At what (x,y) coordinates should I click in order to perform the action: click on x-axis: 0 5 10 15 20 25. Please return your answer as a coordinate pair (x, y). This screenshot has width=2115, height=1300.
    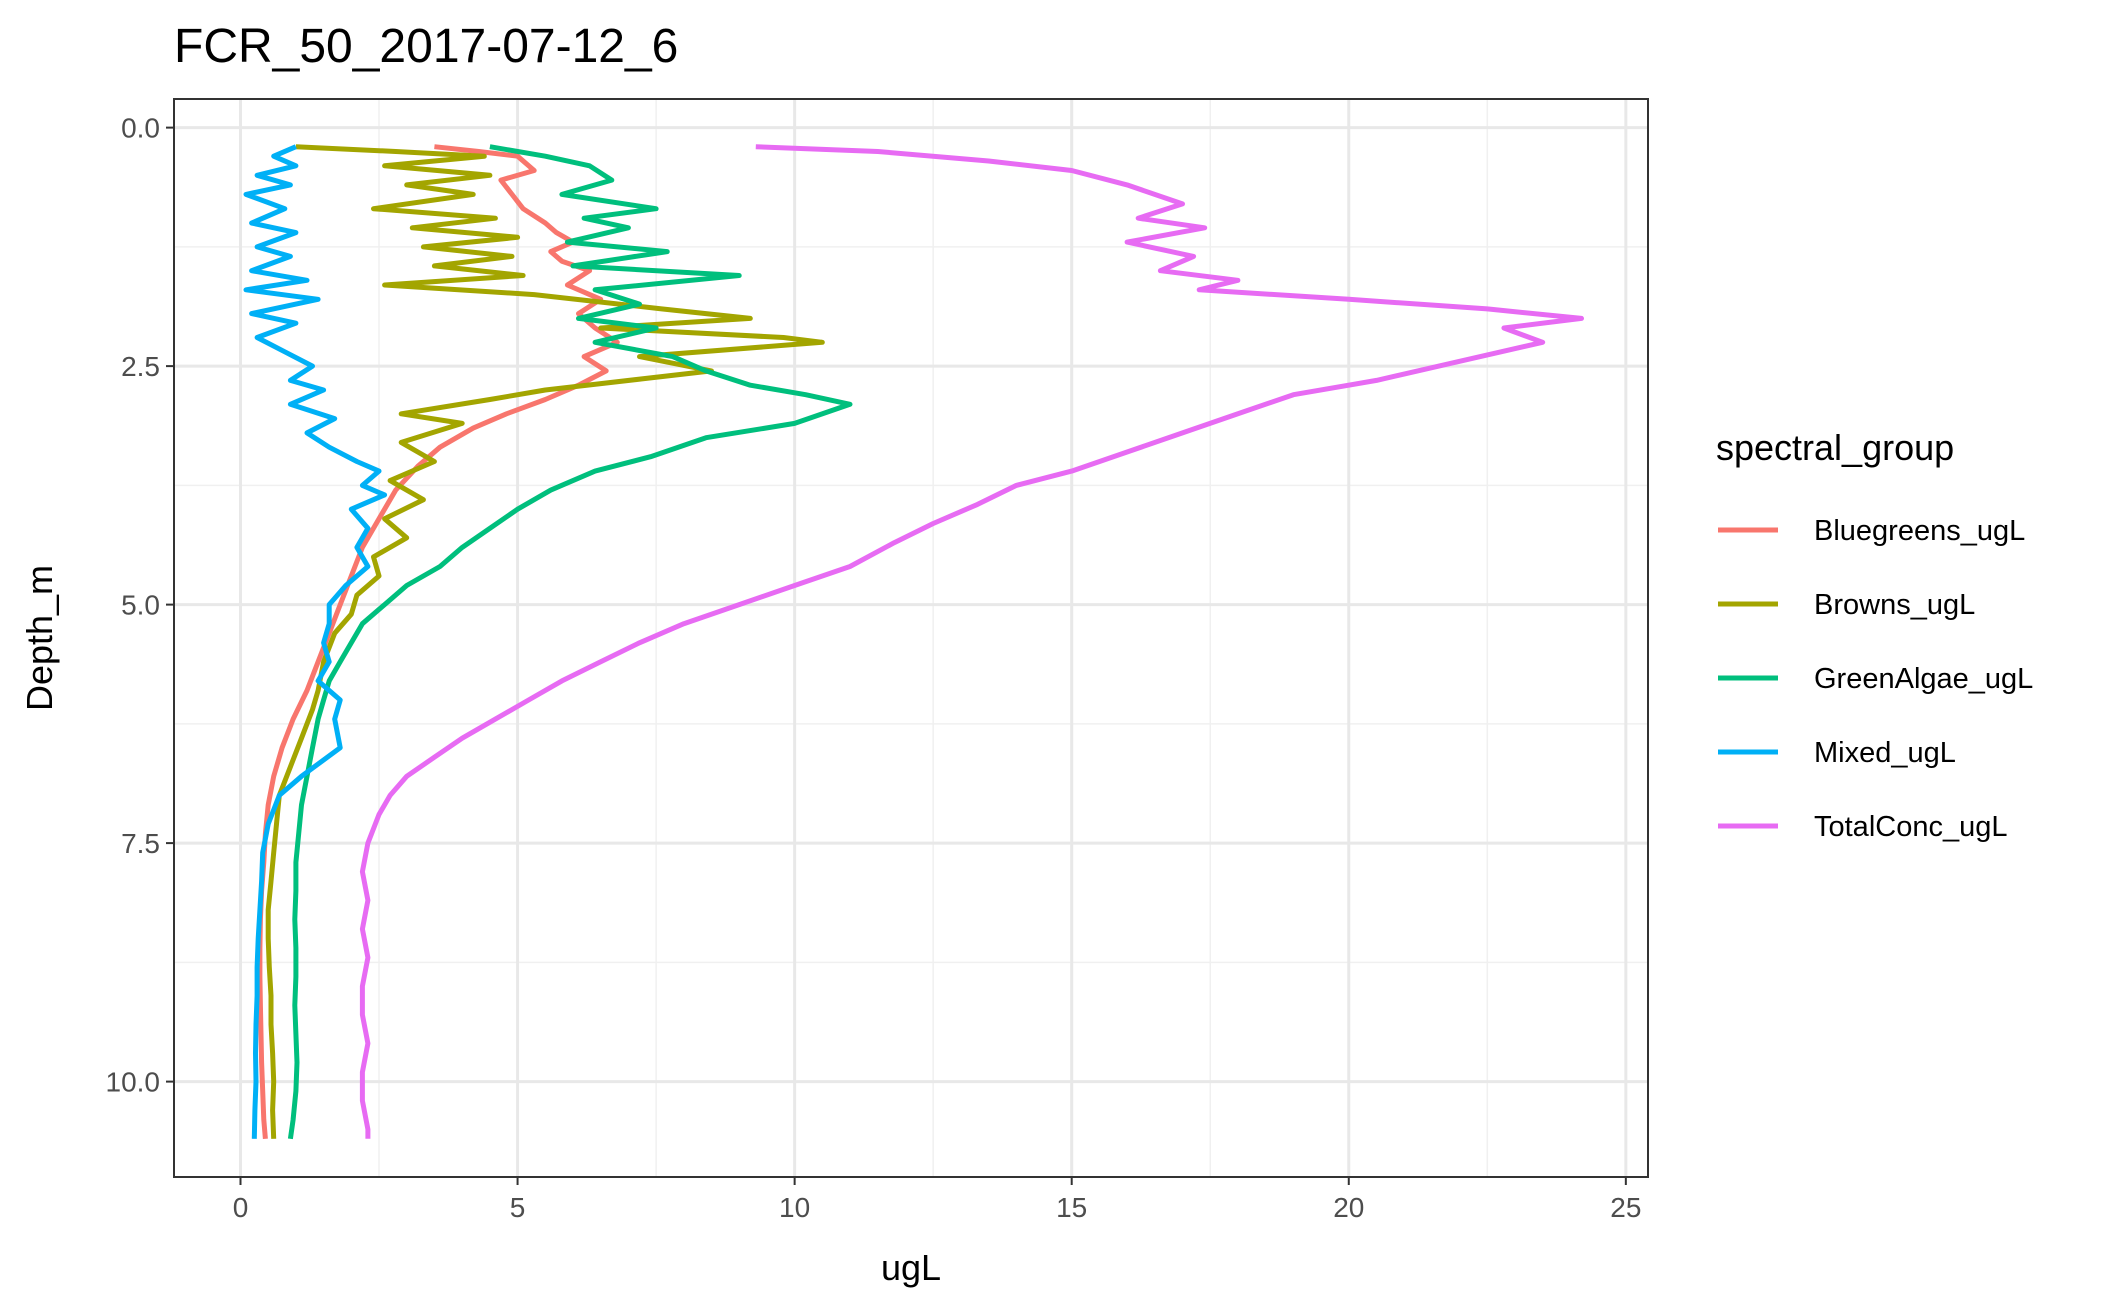
    Looking at the image, I should click on (937, 1200).